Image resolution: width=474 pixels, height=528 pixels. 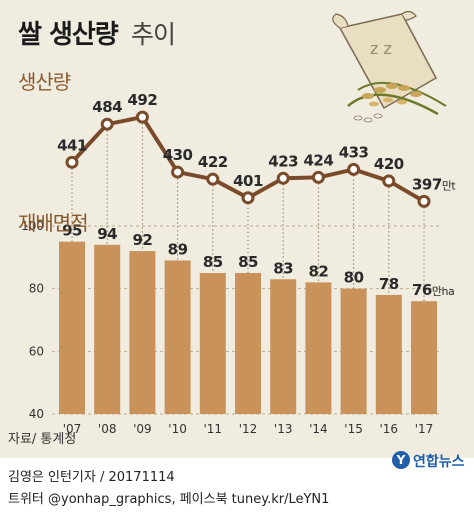 I want to click on line-value-label: 420, so click(x=389, y=164).